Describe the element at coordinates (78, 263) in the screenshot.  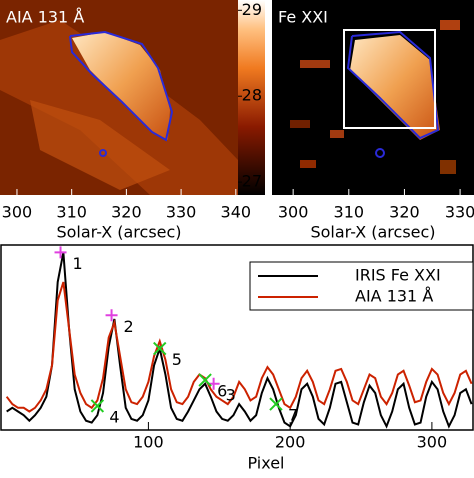
I see `marker-label: 1` at that location.